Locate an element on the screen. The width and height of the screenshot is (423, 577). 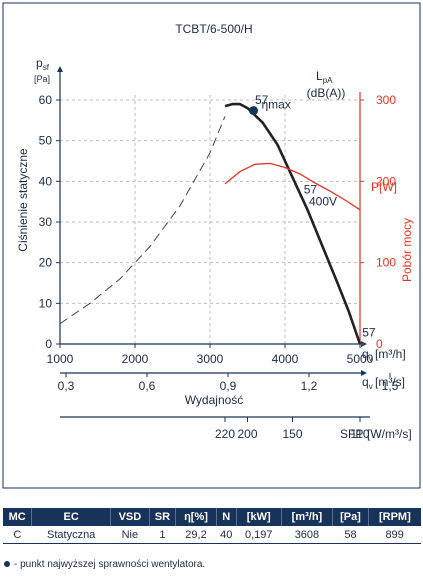
y-tick-label: 30 is located at coordinates (46, 222).